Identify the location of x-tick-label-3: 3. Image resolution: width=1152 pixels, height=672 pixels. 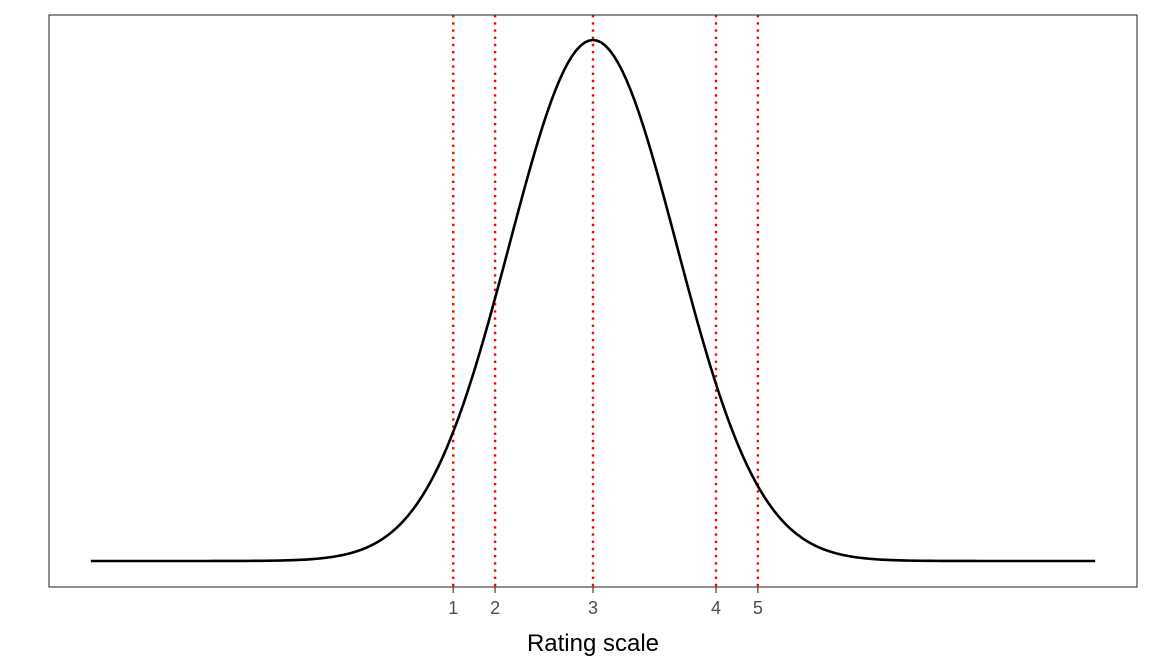
(593, 608).